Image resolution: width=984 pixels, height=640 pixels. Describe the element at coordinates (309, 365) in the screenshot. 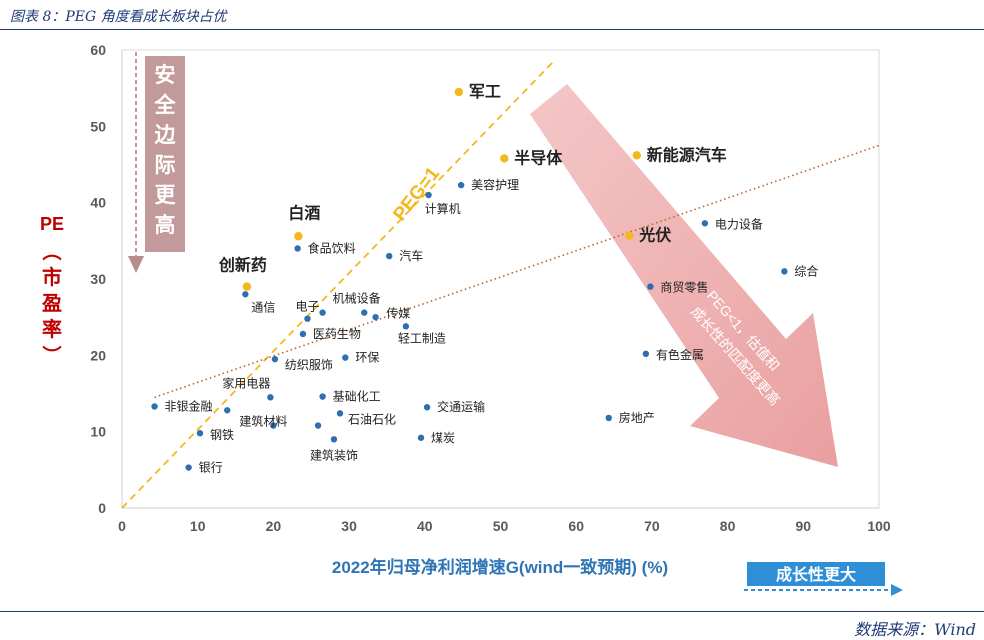

I see `point-label: 纺织服饰` at that location.